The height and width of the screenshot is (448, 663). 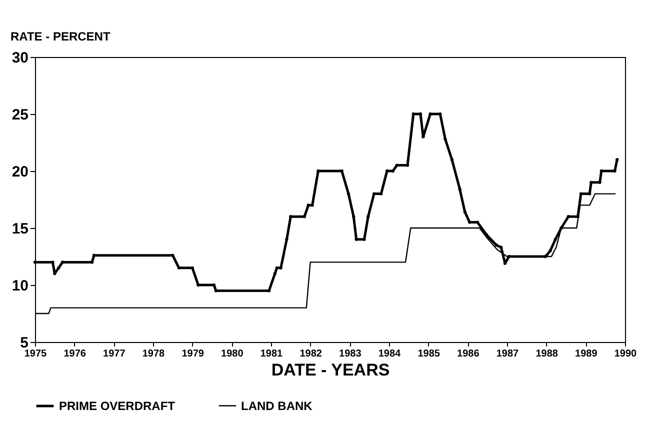 What do you see at coordinates (350, 354) in the screenshot?
I see `x-tick-label: 1983` at bounding box center [350, 354].